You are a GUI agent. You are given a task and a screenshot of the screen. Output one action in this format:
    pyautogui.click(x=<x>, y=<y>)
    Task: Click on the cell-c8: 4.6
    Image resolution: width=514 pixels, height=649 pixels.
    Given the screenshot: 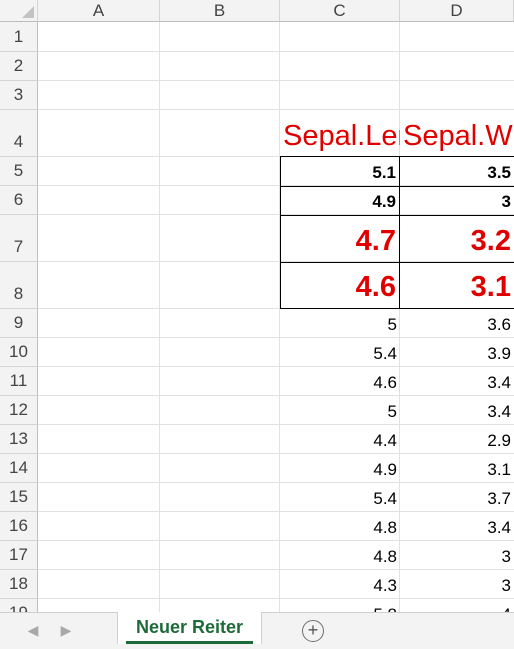 What is the action you would take?
    pyautogui.click(x=340, y=285)
    